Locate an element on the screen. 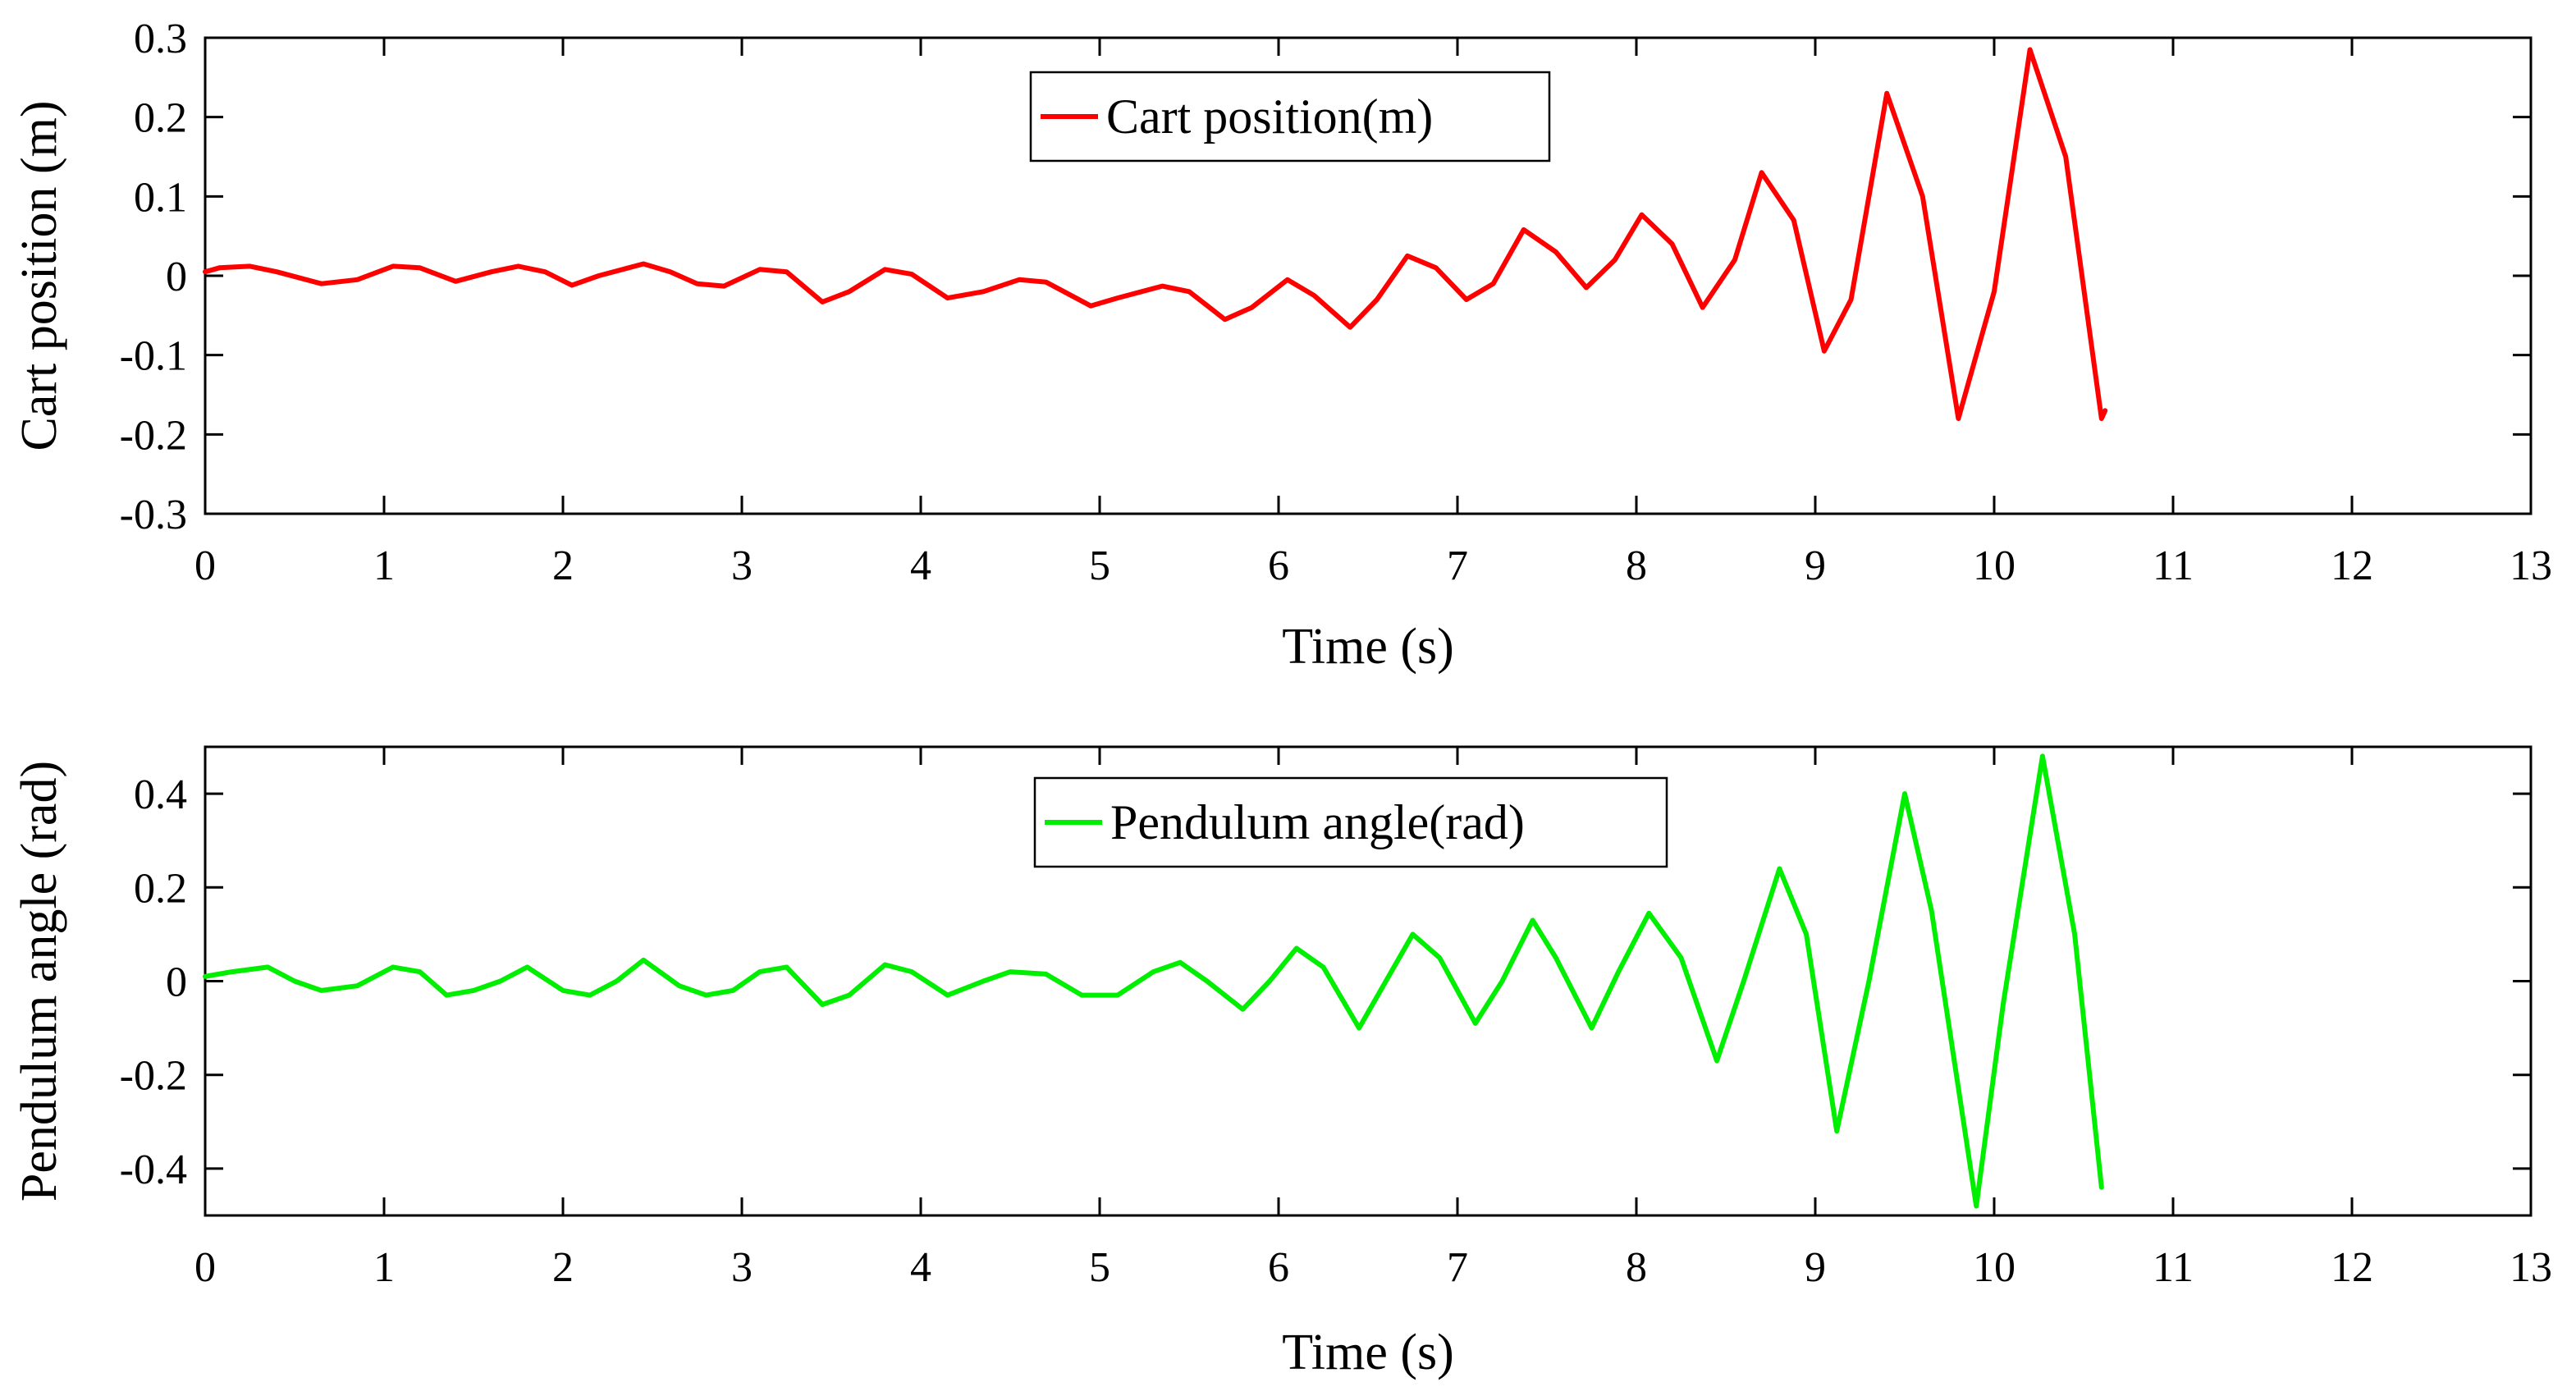 This screenshot has width=2576, height=1396. y-tick-label: 0.3 is located at coordinates (160, 39).